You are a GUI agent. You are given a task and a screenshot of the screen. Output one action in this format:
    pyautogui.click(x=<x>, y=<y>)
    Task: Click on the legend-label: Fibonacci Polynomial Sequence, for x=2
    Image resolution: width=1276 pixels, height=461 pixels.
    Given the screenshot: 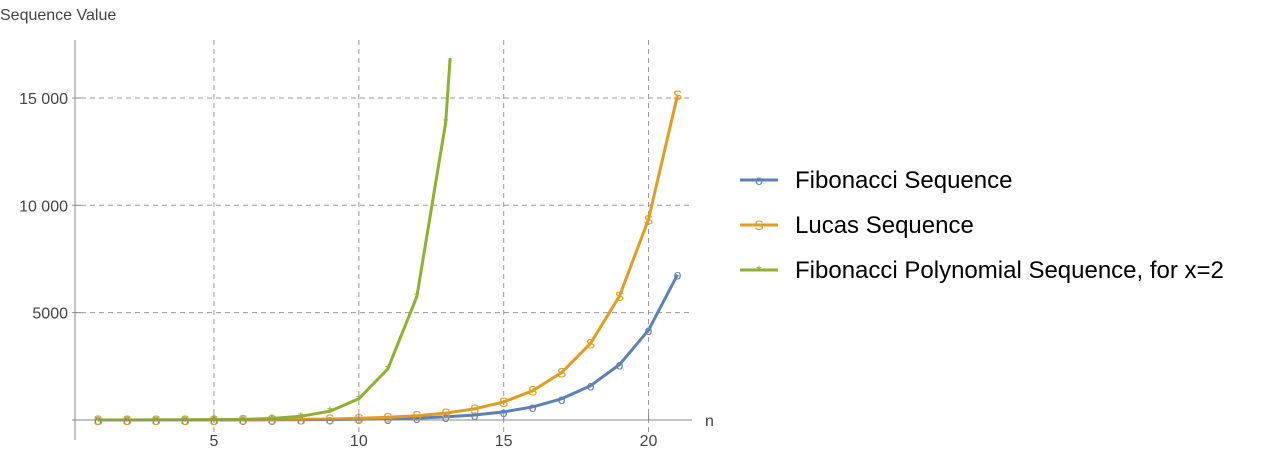 What is the action you would take?
    pyautogui.click(x=1009, y=270)
    